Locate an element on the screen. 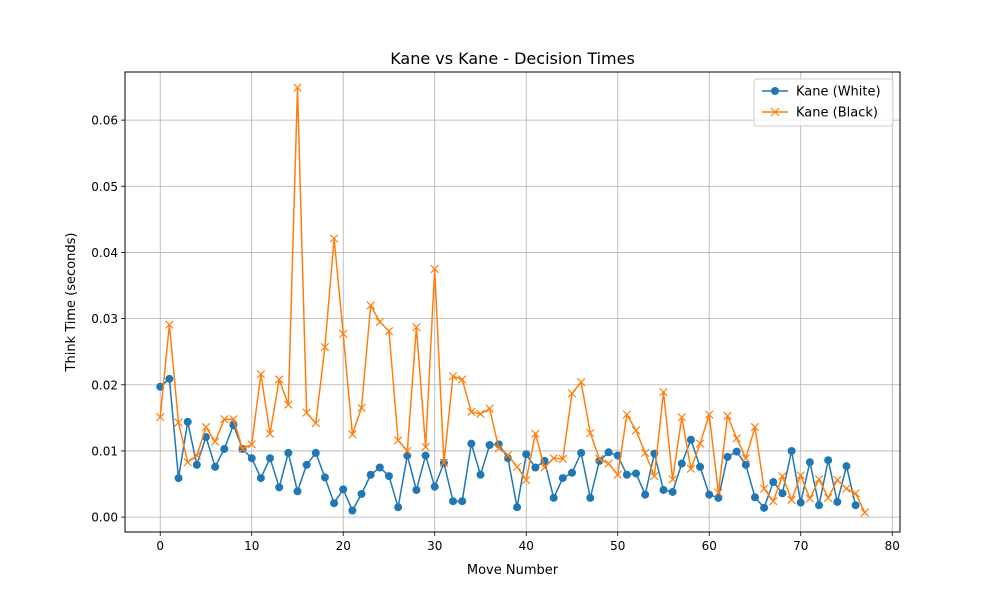 The height and width of the screenshot is (604, 1000). x-tick-label: 10 is located at coordinates (251, 546).